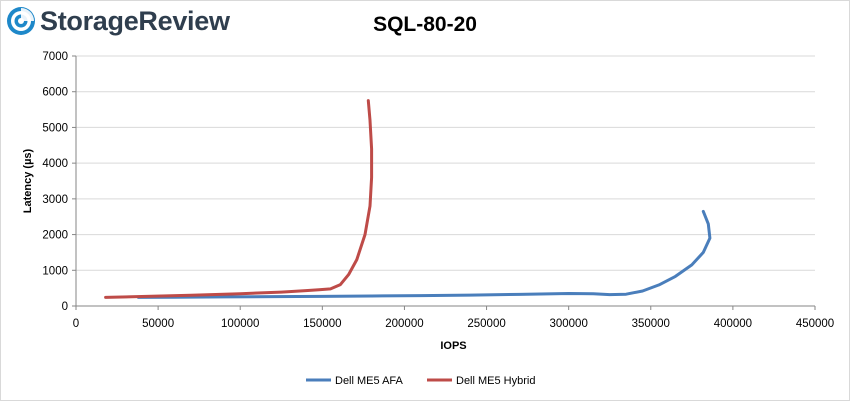 The image size is (850, 401). What do you see at coordinates (651, 324) in the screenshot?
I see `x-tick-label: 350000` at bounding box center [651, 324].